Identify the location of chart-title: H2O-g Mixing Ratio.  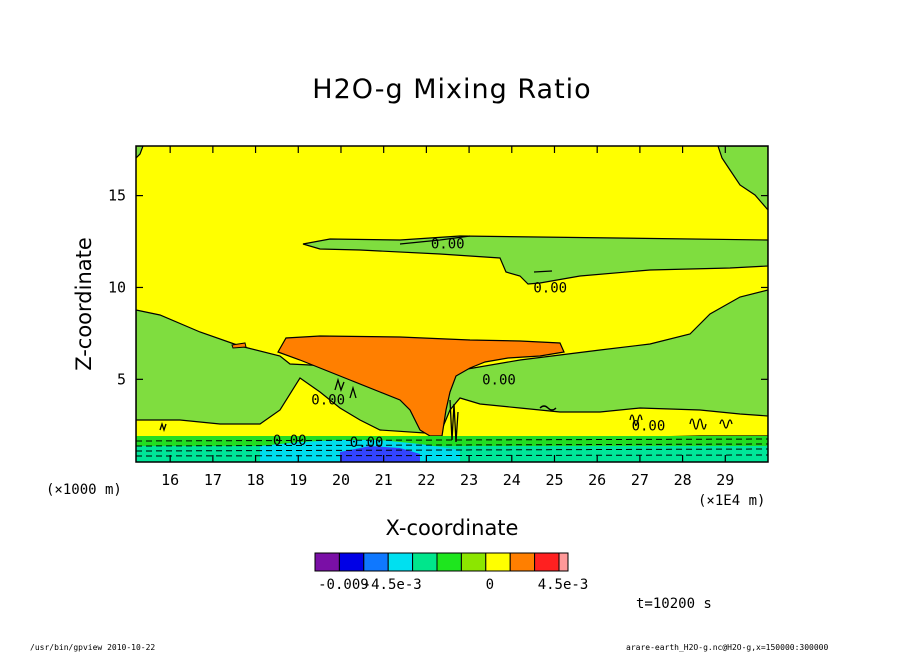
(452, 89).